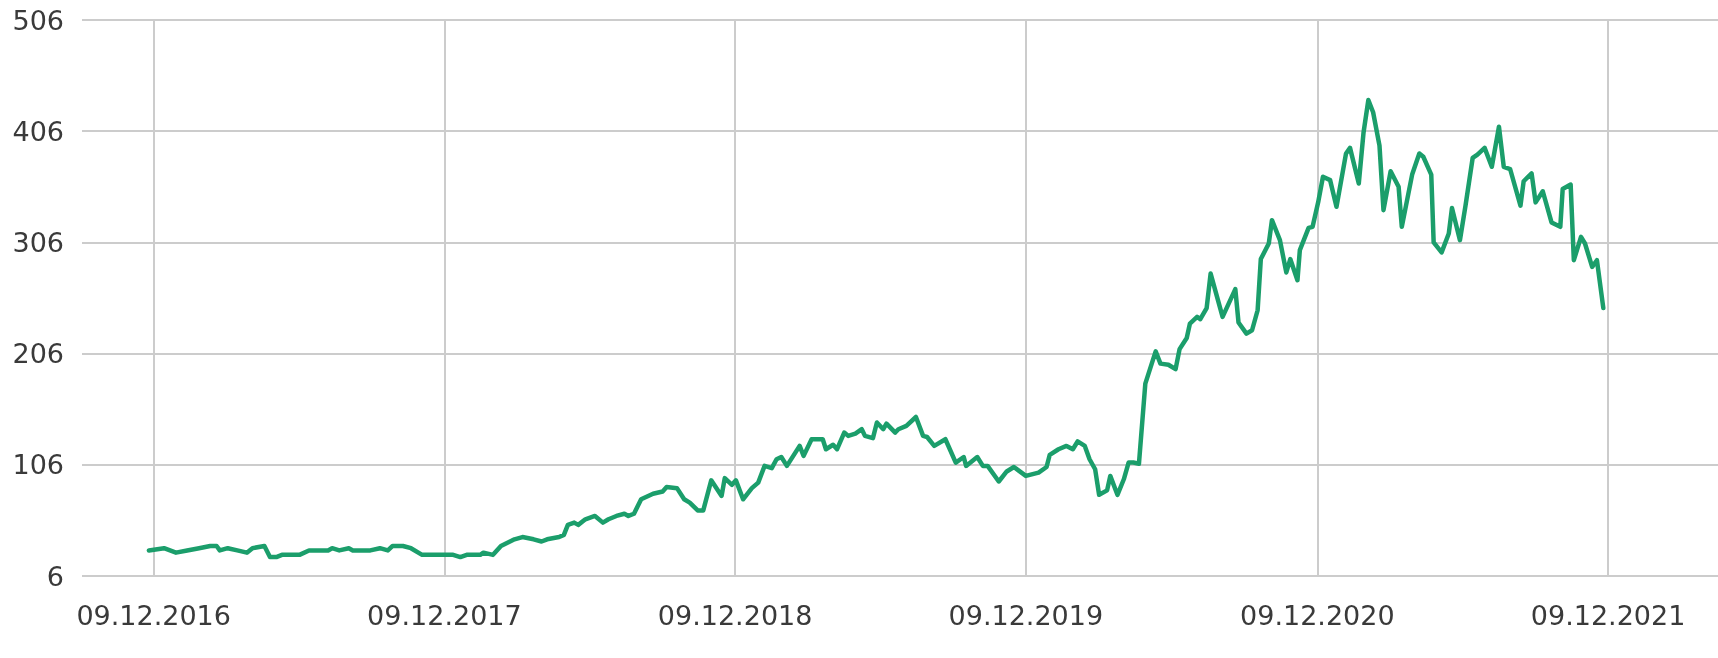 Image resolution: width=1718 pixels, height=658 pixels. Describe the element at coordinates (38, 131) in the screenshot. I see `y-tick-label: 406` at that location.